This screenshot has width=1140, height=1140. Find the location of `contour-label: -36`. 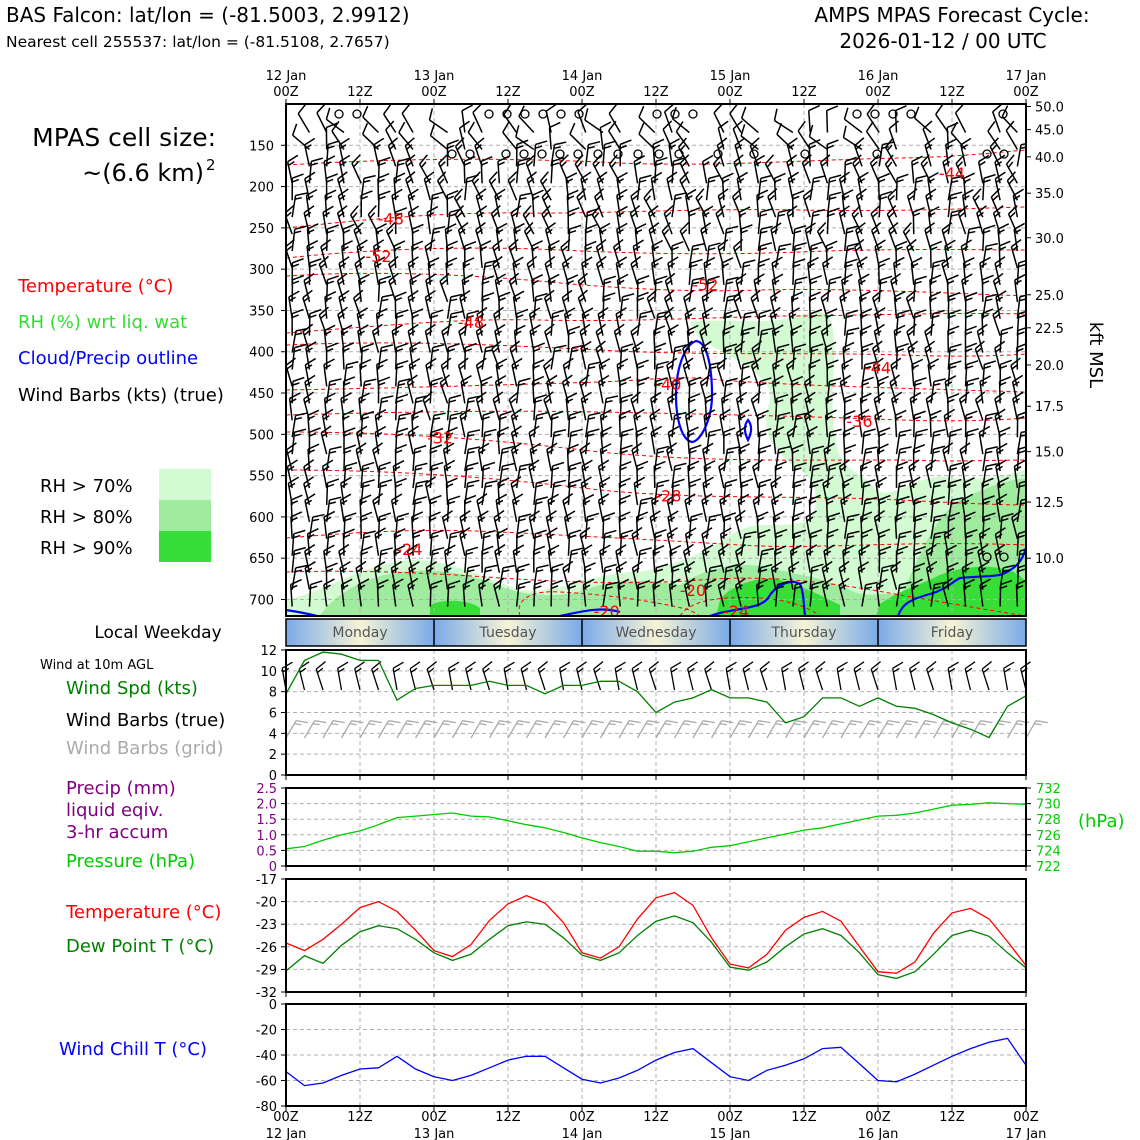

contour-label: -36 is located at coordinates (859, 421).